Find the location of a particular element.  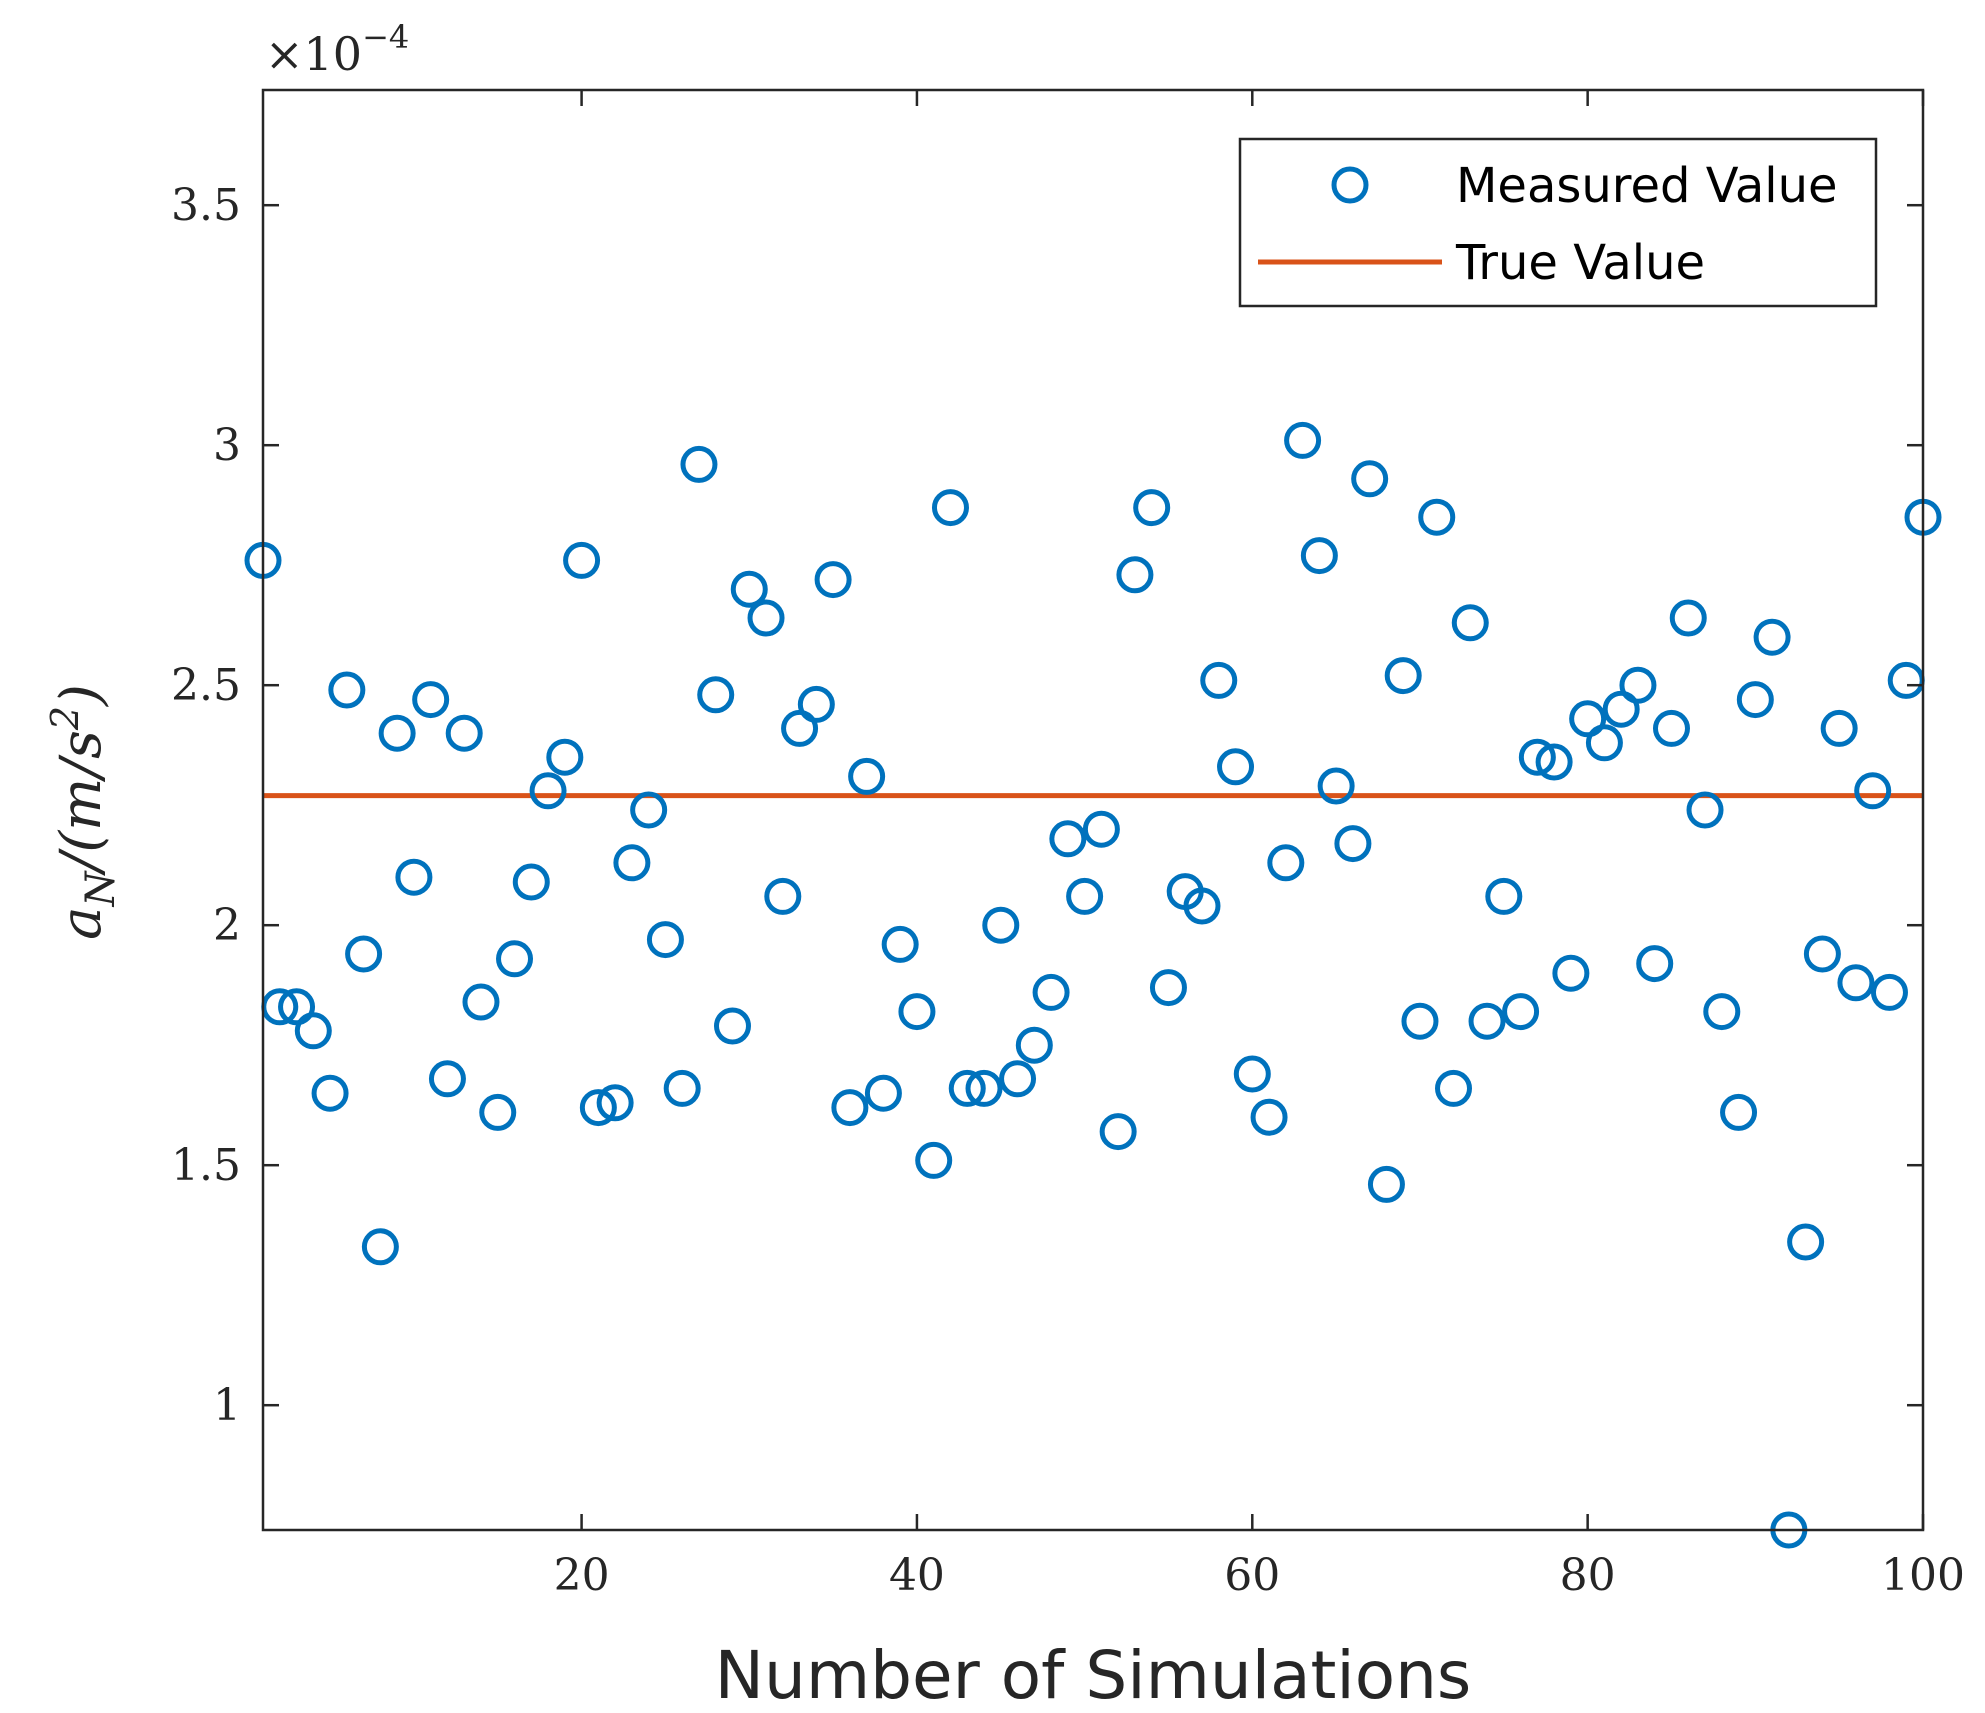

x-tick-label: 20 is located at coordinates (582, 1575).